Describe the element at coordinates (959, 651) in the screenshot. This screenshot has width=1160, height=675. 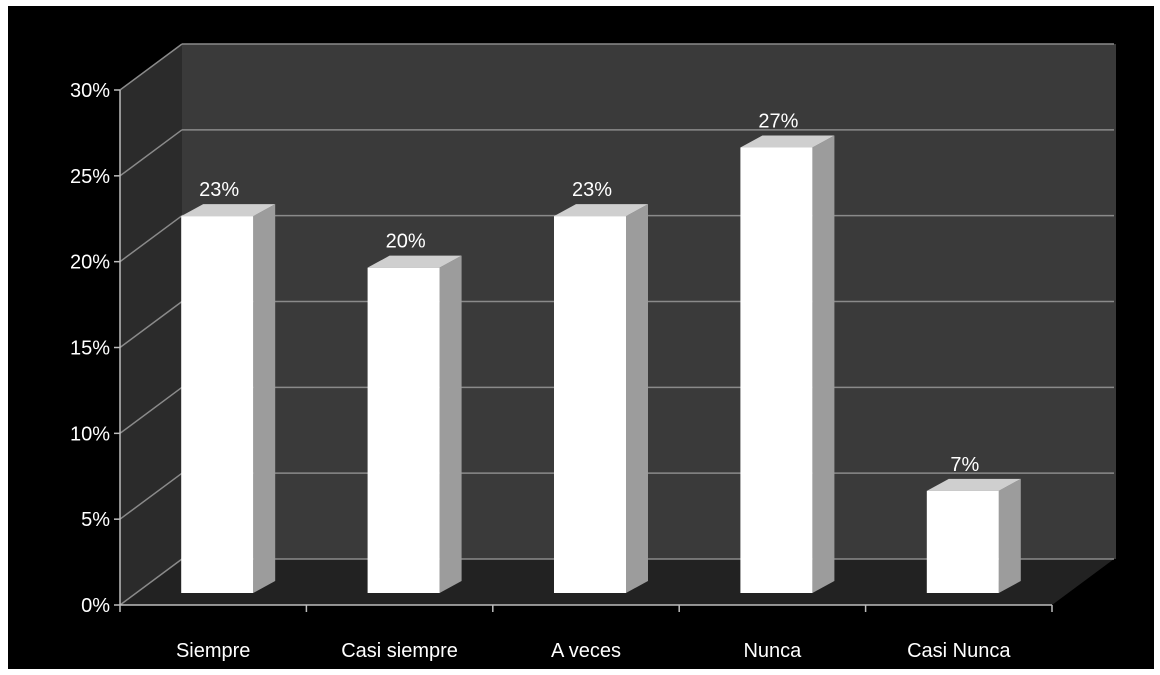
I see `x-tick-label-4: Casi Nunca` at that location.